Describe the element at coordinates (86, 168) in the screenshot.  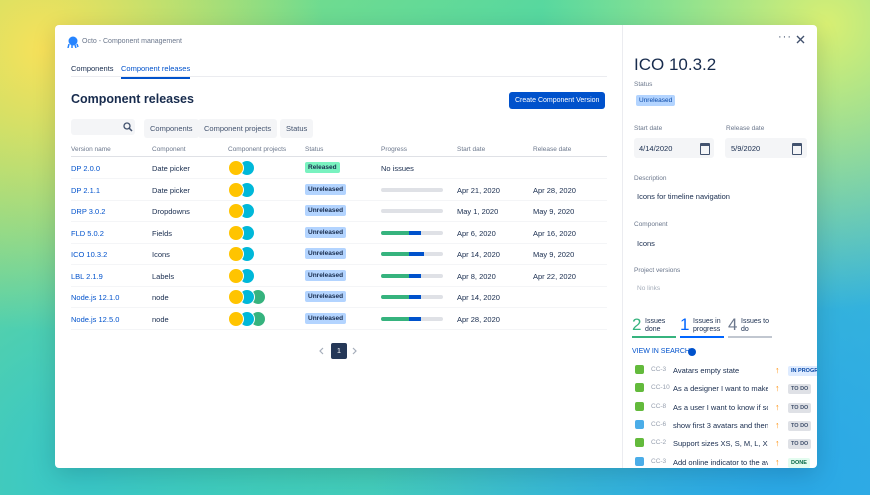
I see `version-link: DP 2.0.0` at that location.